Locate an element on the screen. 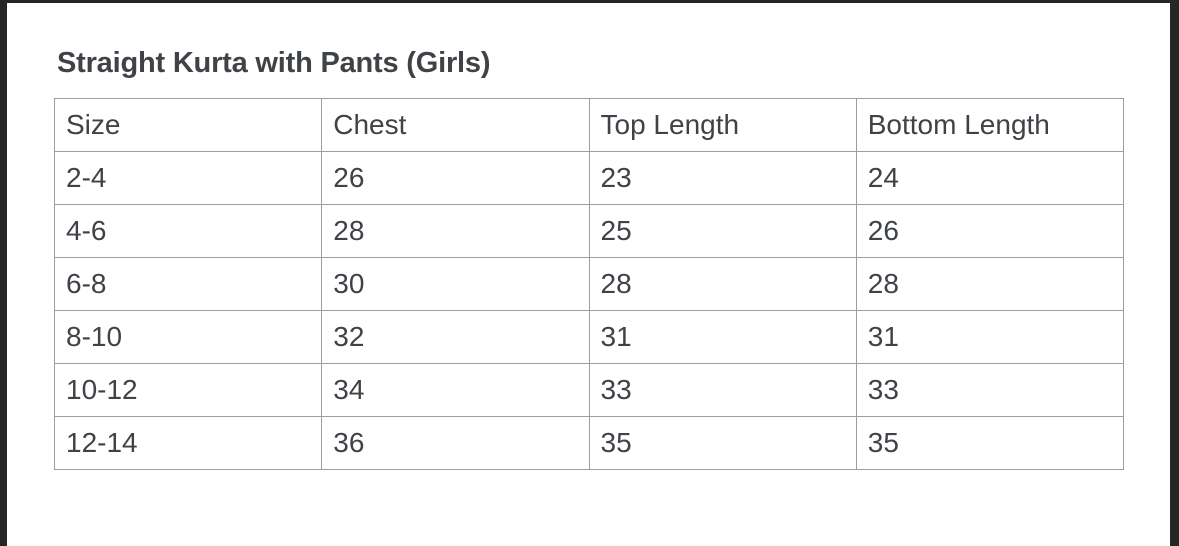 The image size is (1179, 546). table-cell: 4-6 is located at coordinates (188, 231).